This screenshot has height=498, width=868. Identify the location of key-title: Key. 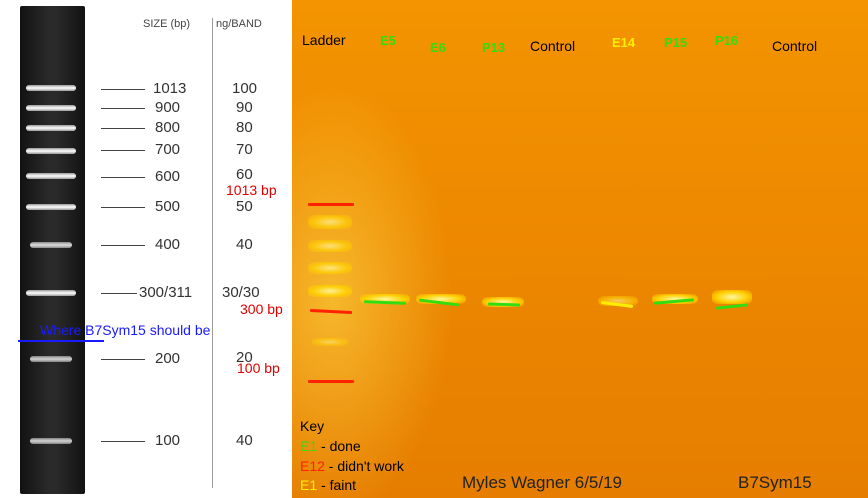
(312, 426).